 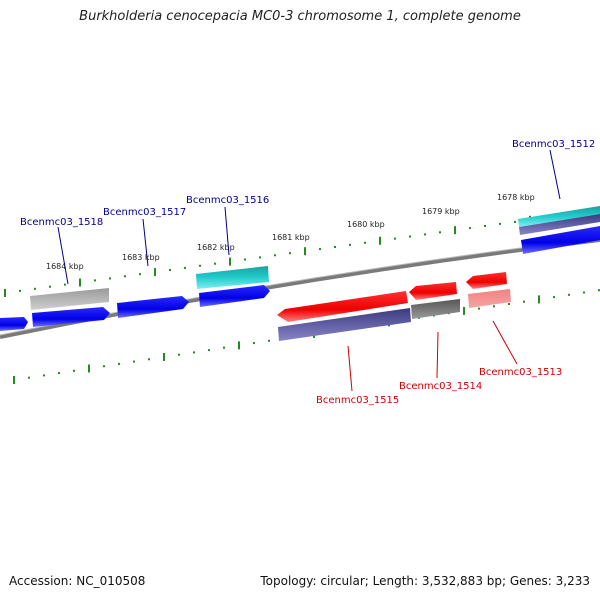 I want to click on gene-label-1513: Bcenmc03_1513, so click(x=520, y=372).